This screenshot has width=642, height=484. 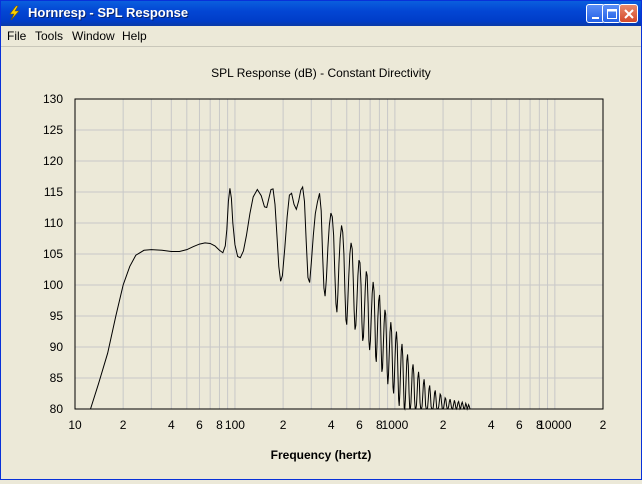 I want to click on x-axis-label: Frequency (hertz), so click(x=321, y=455).